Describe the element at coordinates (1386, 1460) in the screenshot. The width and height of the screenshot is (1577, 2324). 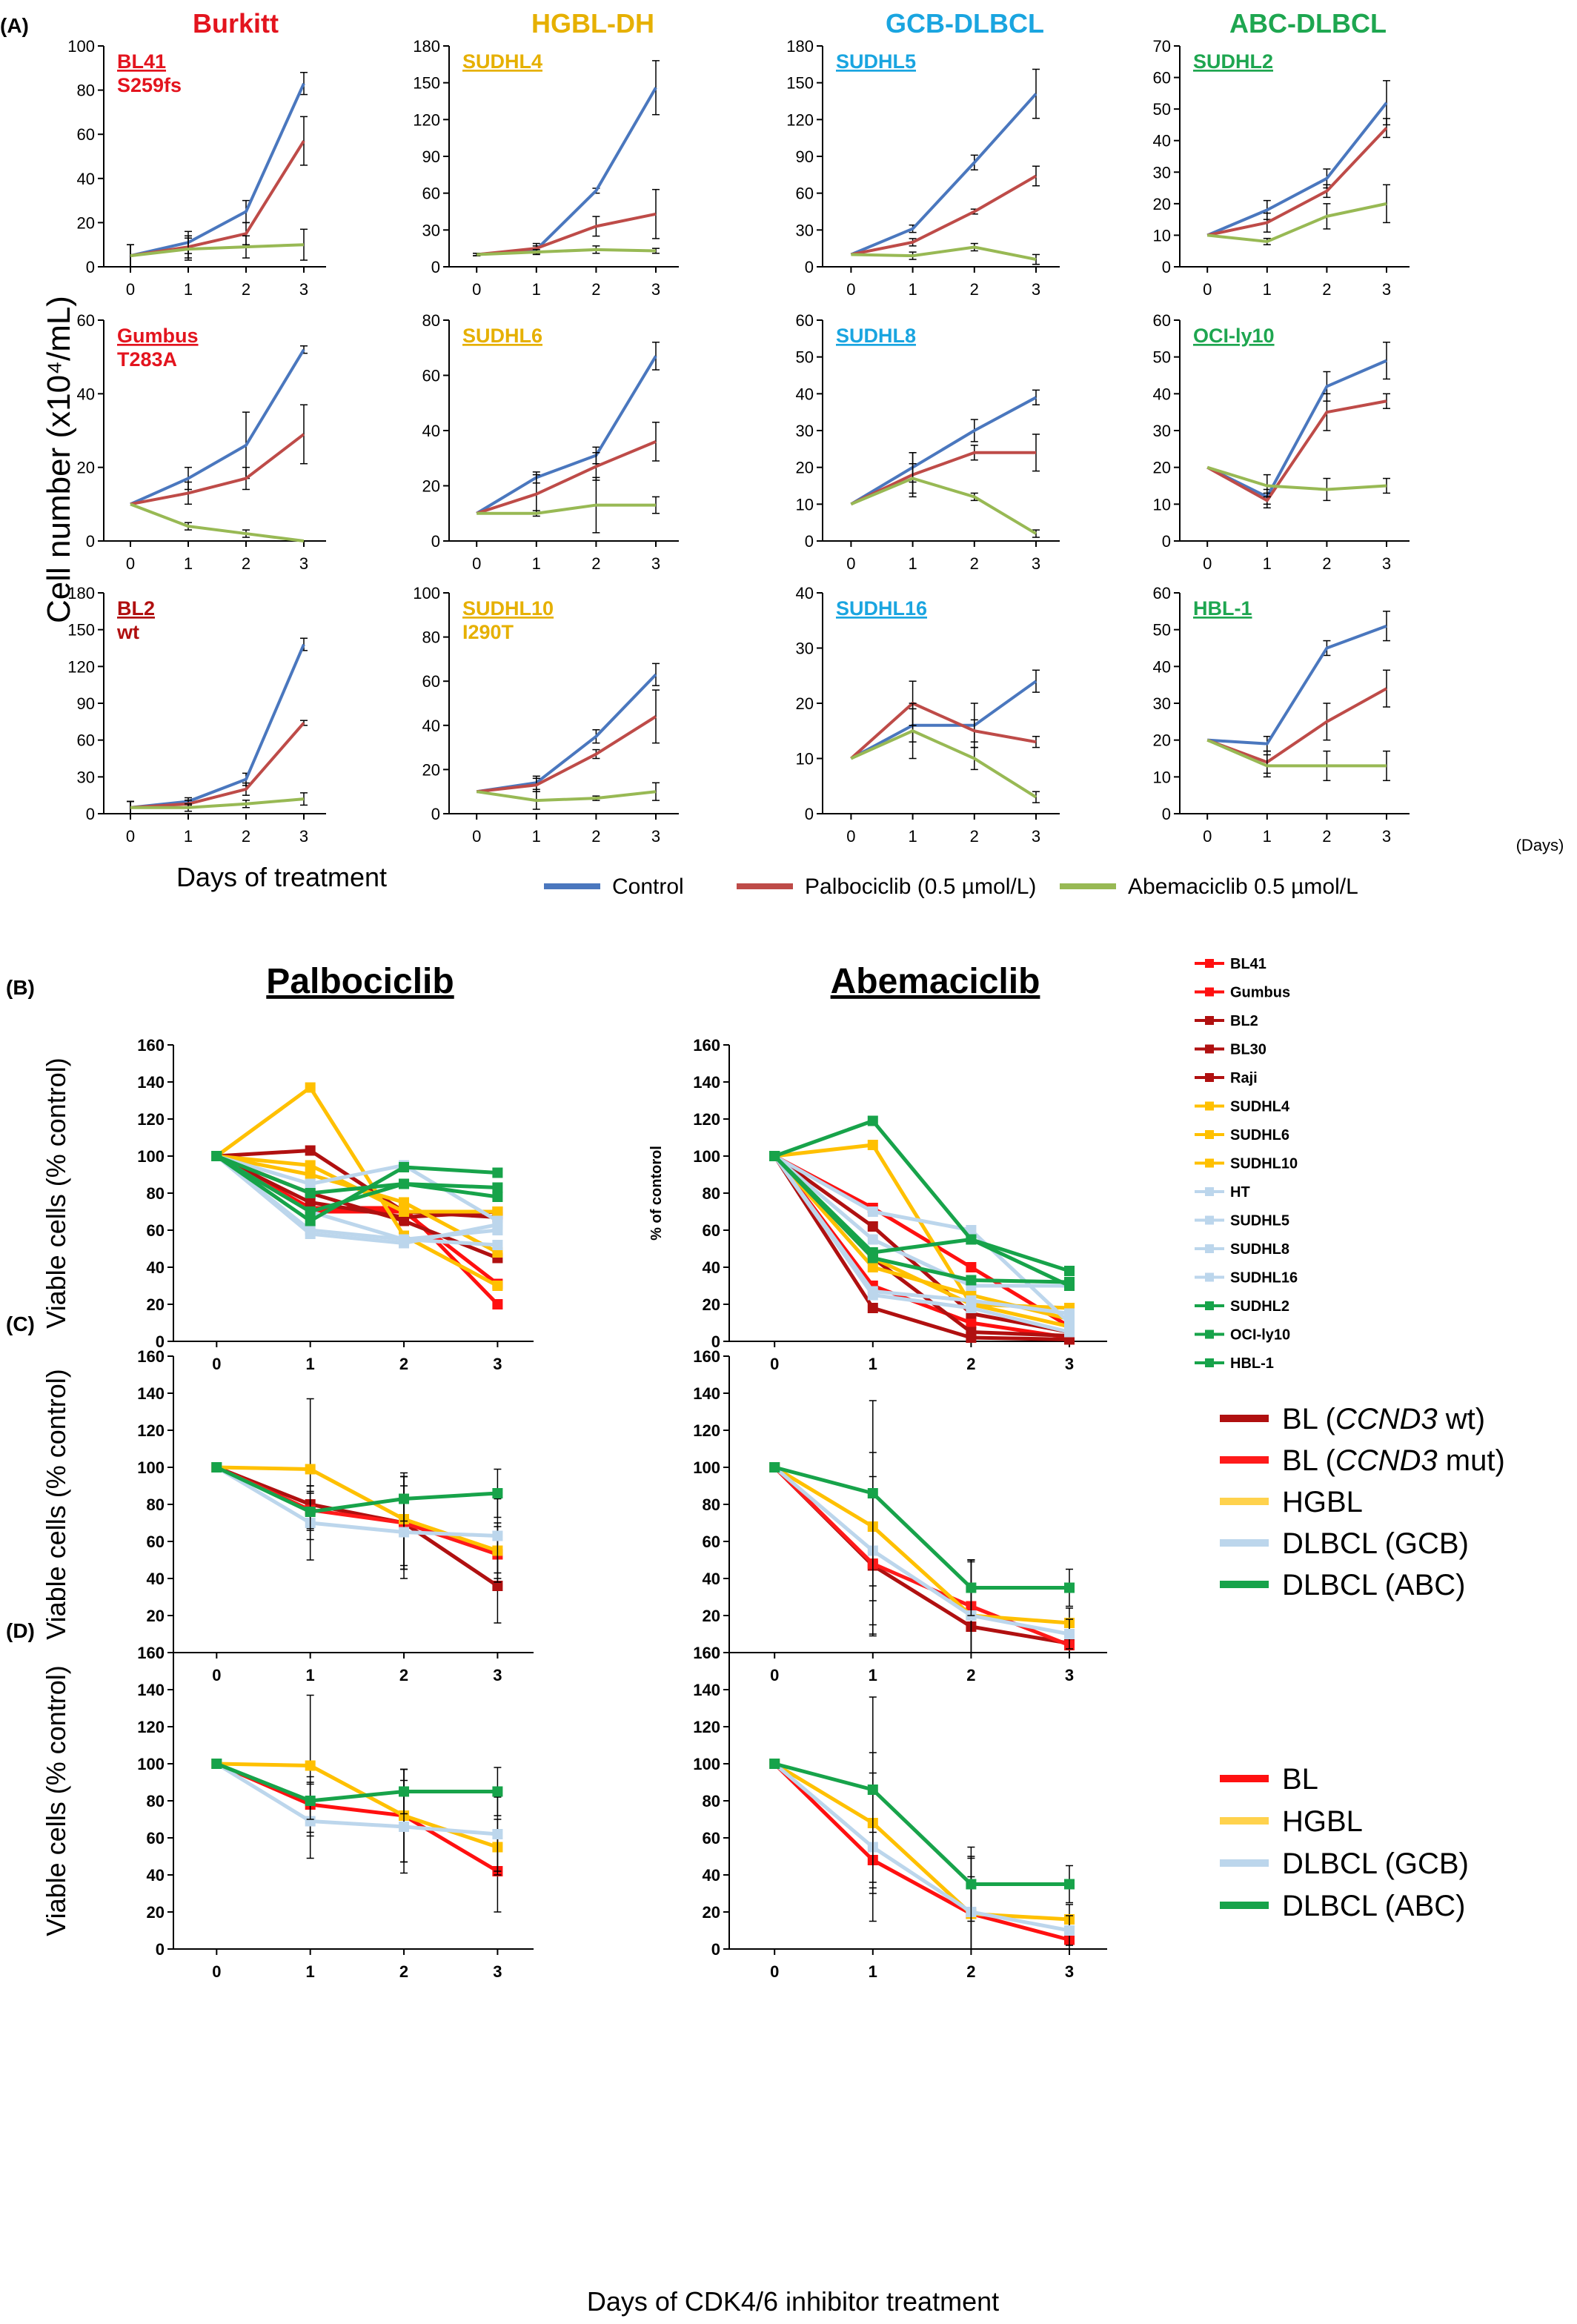
I see `legend-text-italic: CCND3` at that location.